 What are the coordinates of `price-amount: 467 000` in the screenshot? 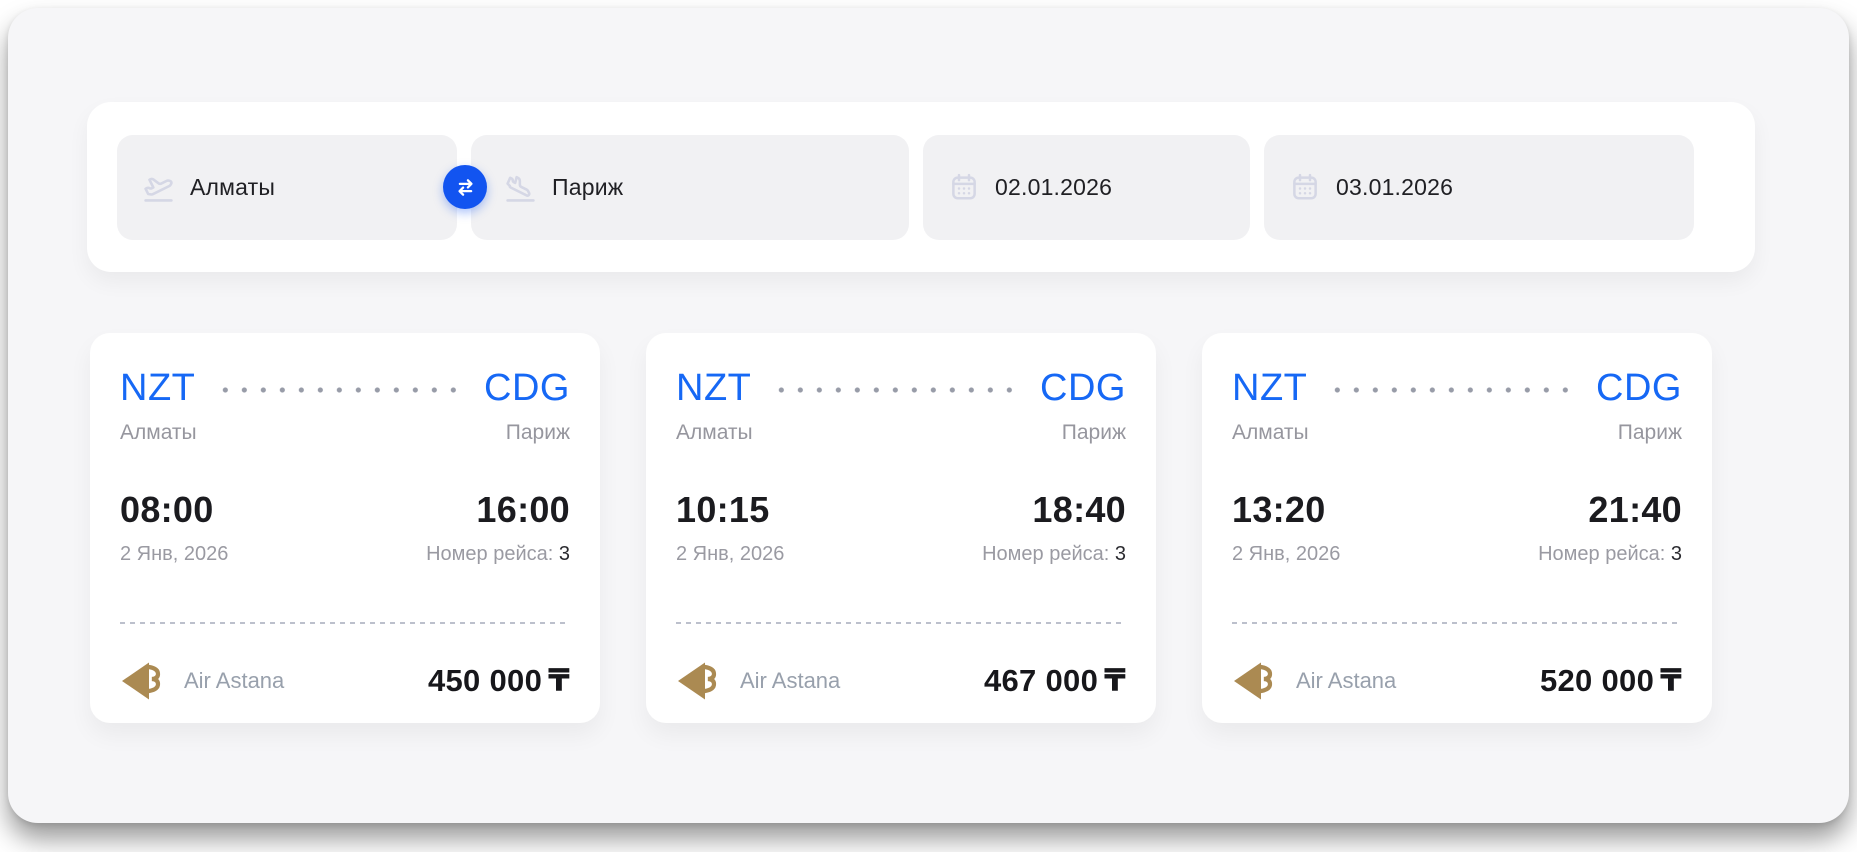 It's located at (1041, 680).